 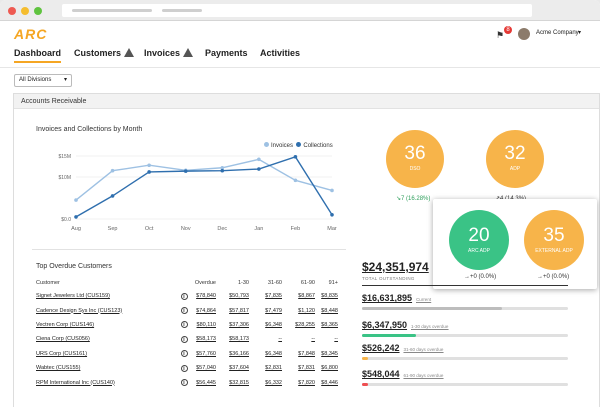 What do you see at coordinates (79, 310) in the screenshot?
I see `customer-link: Cadence Design Sys Inc (CUS123)` at bounding box center [79, 310].